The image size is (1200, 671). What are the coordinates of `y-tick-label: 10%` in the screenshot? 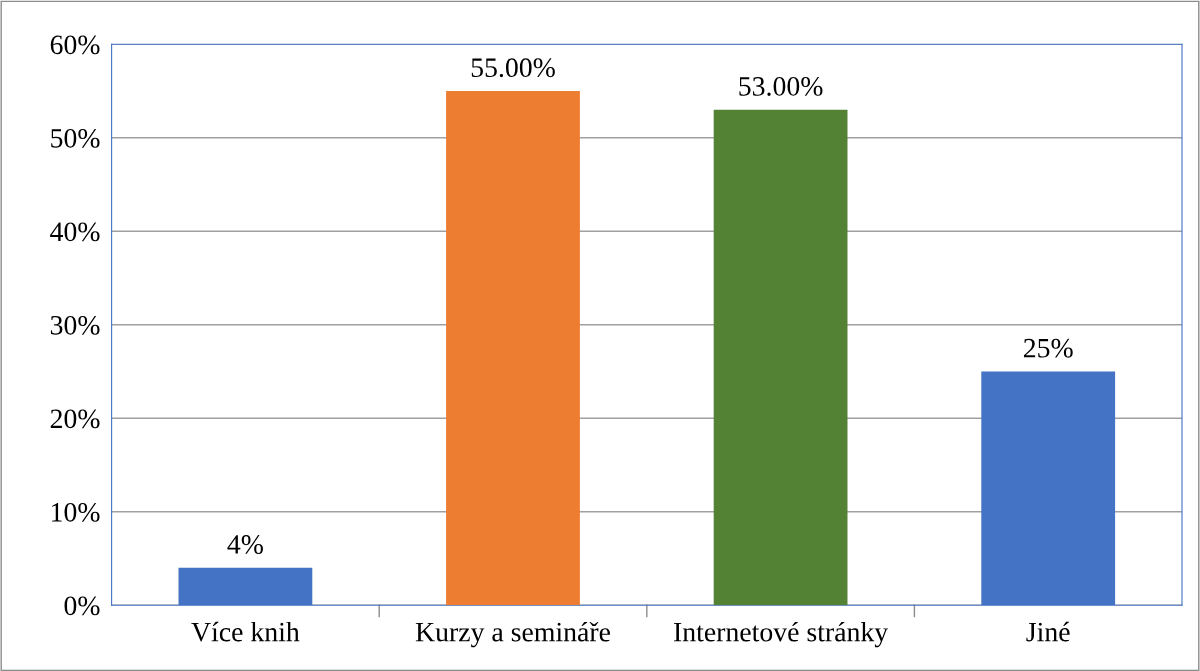 It's located at (76, 512).